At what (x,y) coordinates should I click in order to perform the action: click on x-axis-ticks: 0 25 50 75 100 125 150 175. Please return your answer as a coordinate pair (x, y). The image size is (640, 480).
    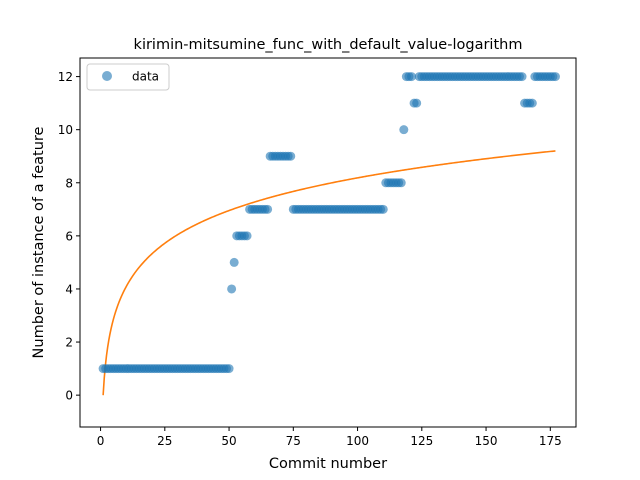
    Looking at the image, I should click on (329, 437).